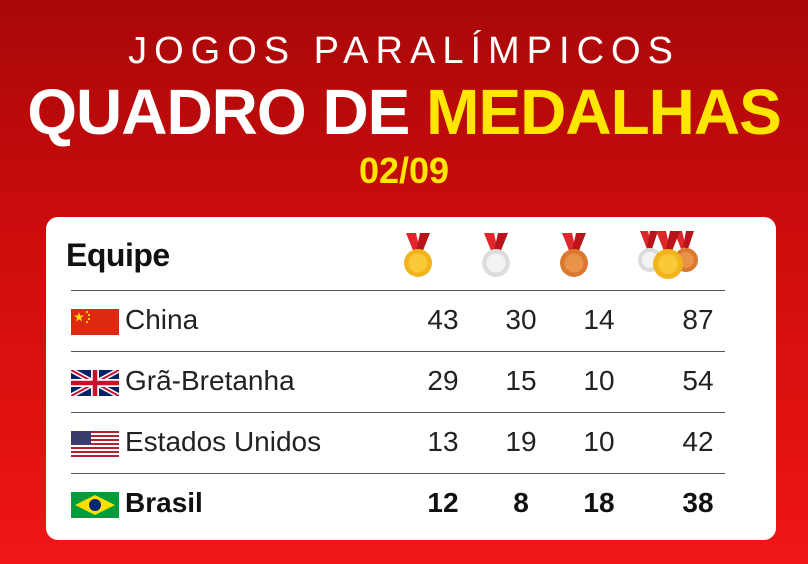 The height and width of the screenshot is (564, 808). What do you see at coordinates (443, 441) in the screenshot?
I see `gold-count: 13` at bounding box center [443, 441].